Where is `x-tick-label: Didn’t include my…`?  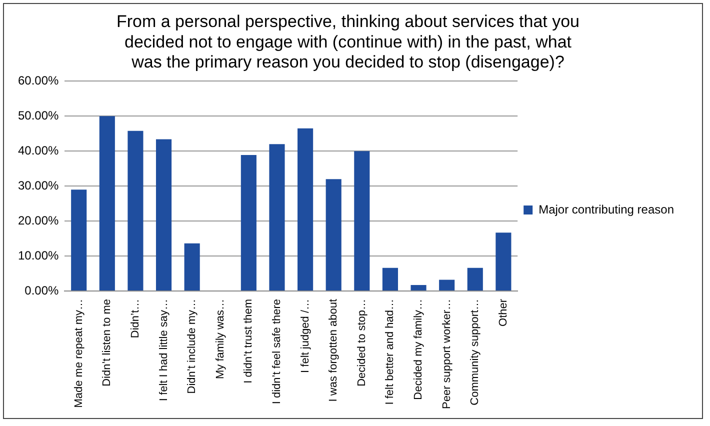 x-tick-label: Didn’t include my… is located at coordinates (192, 346).